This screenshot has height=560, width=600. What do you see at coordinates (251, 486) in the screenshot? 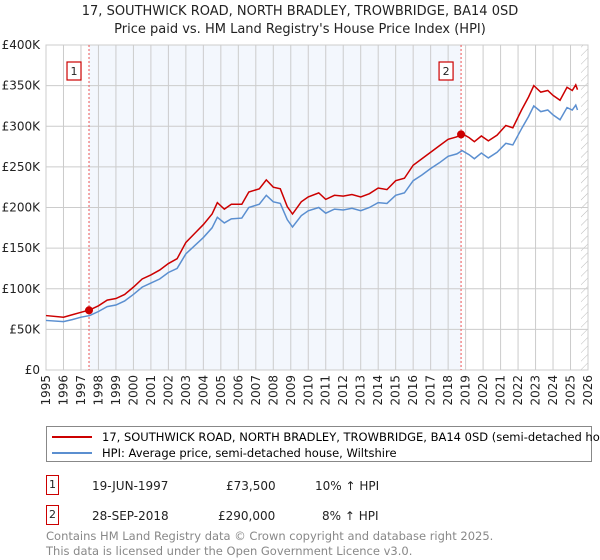
I see `transaction-price: £73,500` at bounding box center [251, 486].